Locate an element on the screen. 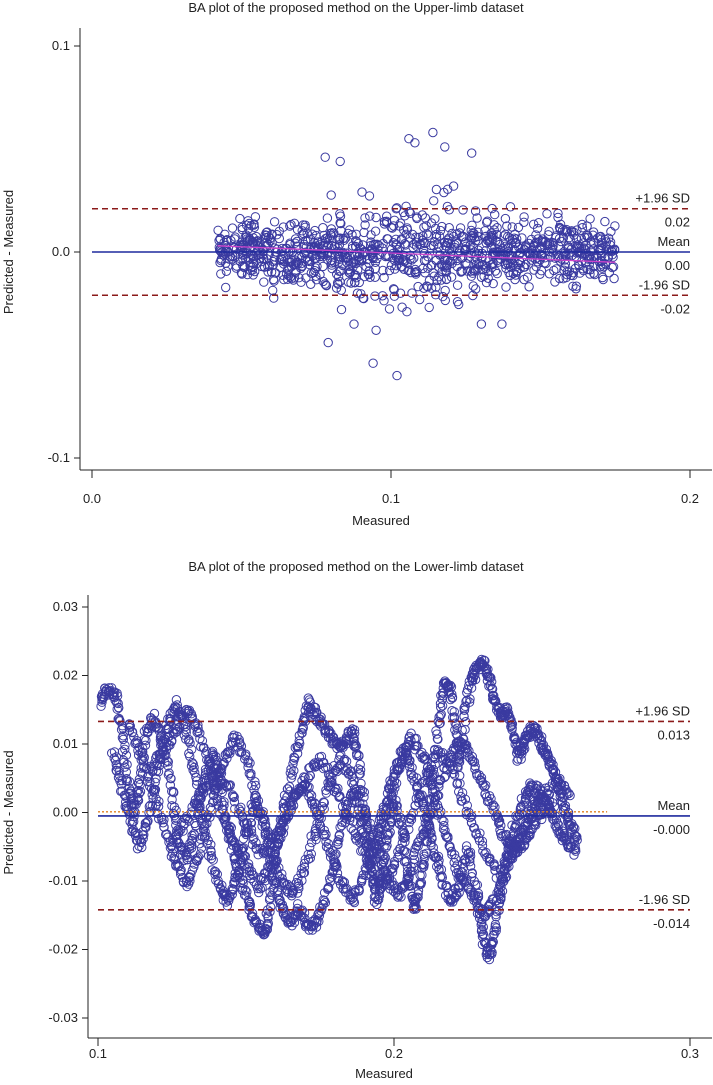  lower-y-tick-label: 0.01 is located at coordinates (65, 743).